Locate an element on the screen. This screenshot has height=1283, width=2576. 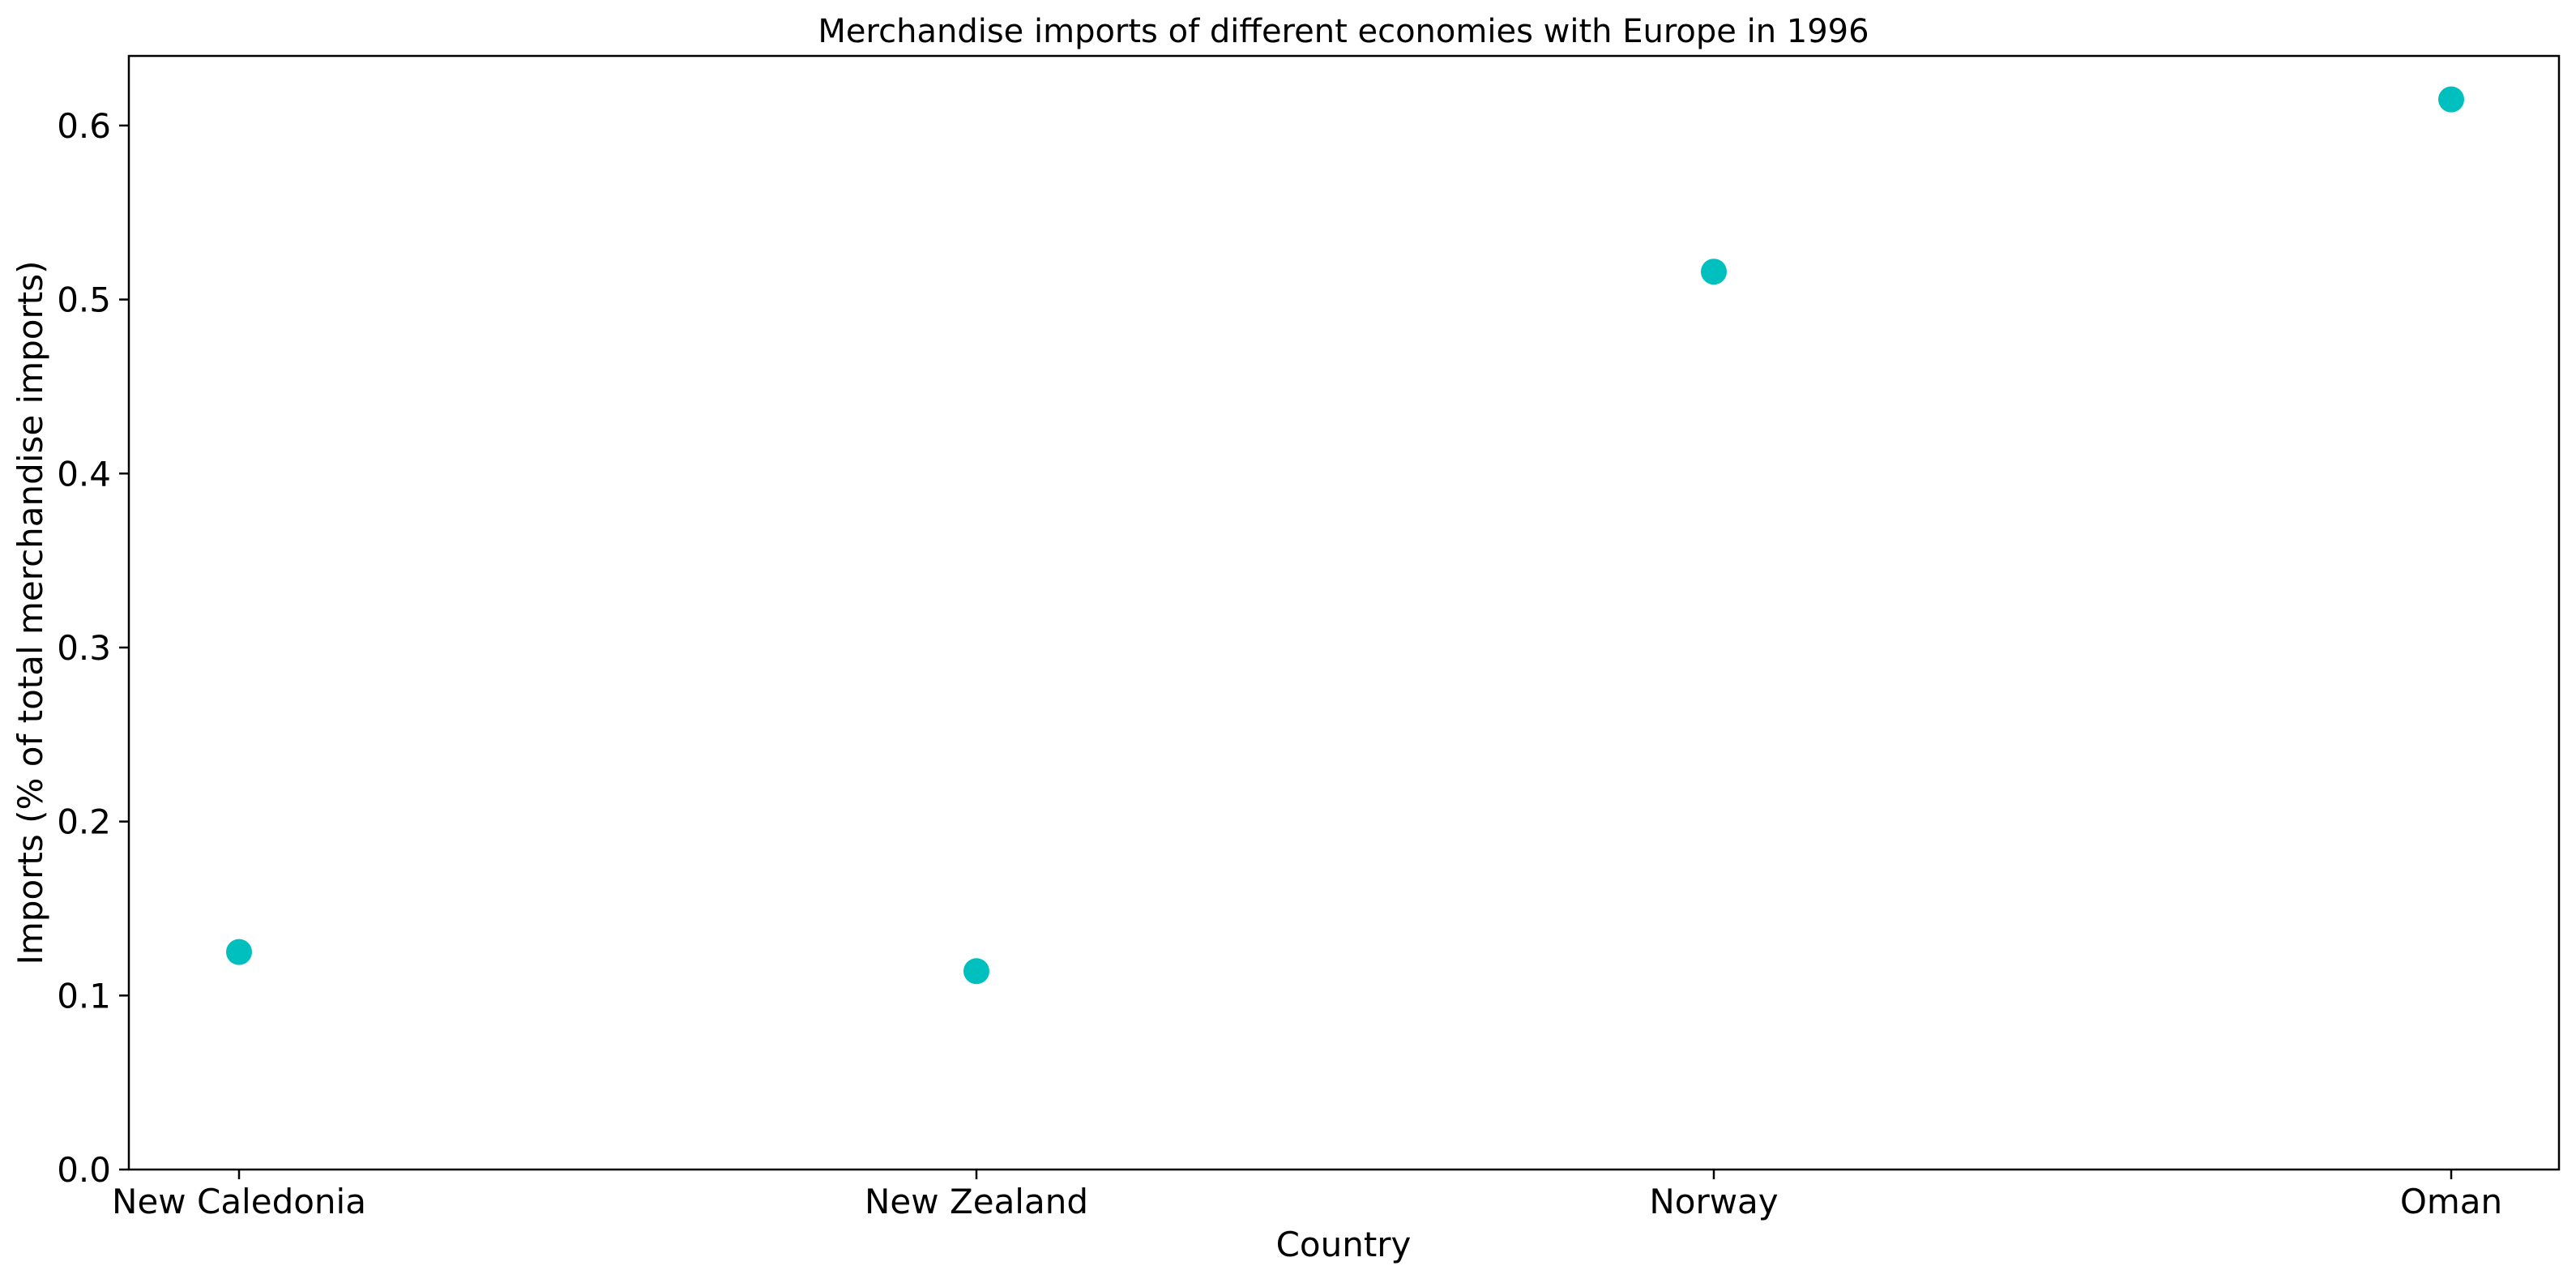
y-tick-label: 0.4 is located at coordinates (84, 474).